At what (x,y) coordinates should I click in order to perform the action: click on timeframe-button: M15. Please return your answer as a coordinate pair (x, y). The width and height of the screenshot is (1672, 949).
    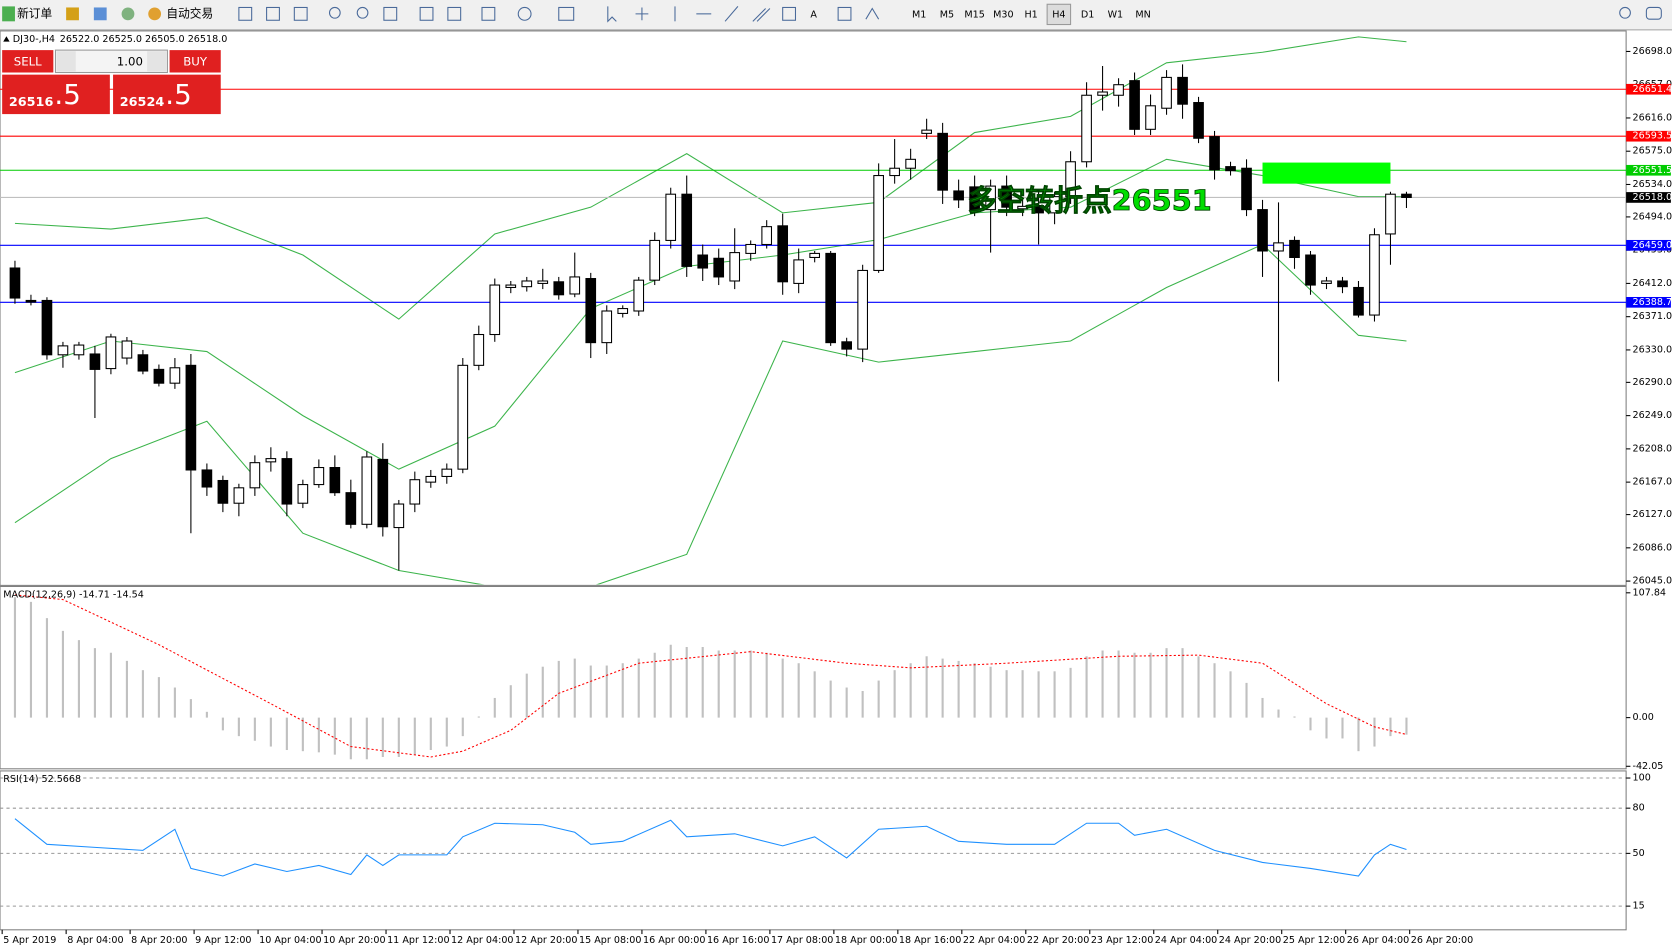
    Looking at the image, I should click on (974, 14).